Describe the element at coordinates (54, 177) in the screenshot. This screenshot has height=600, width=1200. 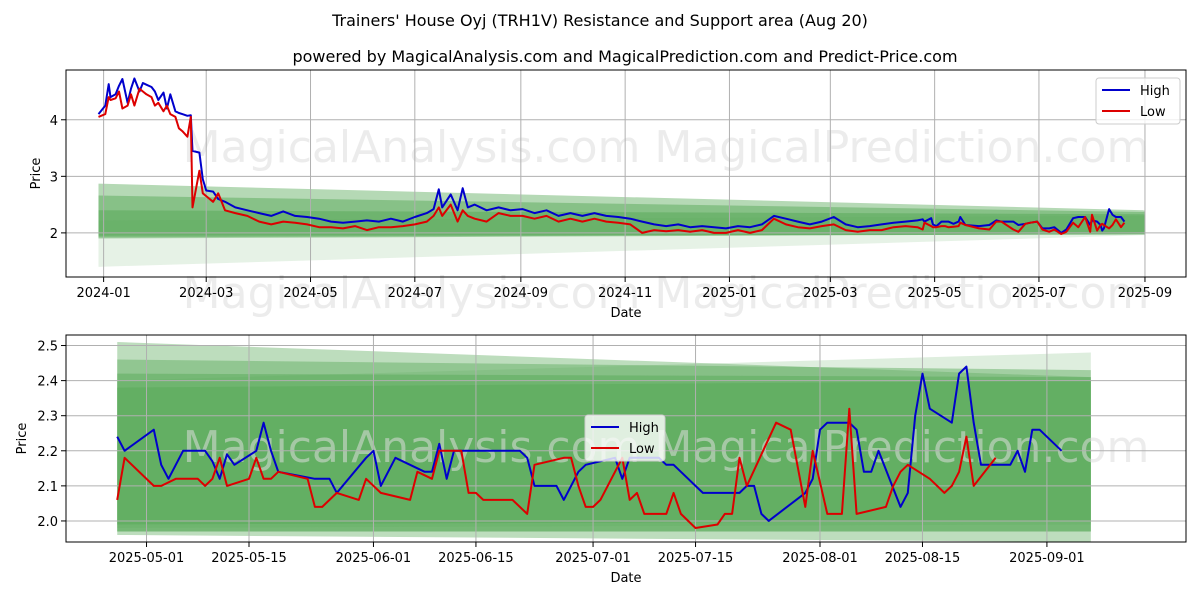
I see `y-tick-label: 3` at that location.